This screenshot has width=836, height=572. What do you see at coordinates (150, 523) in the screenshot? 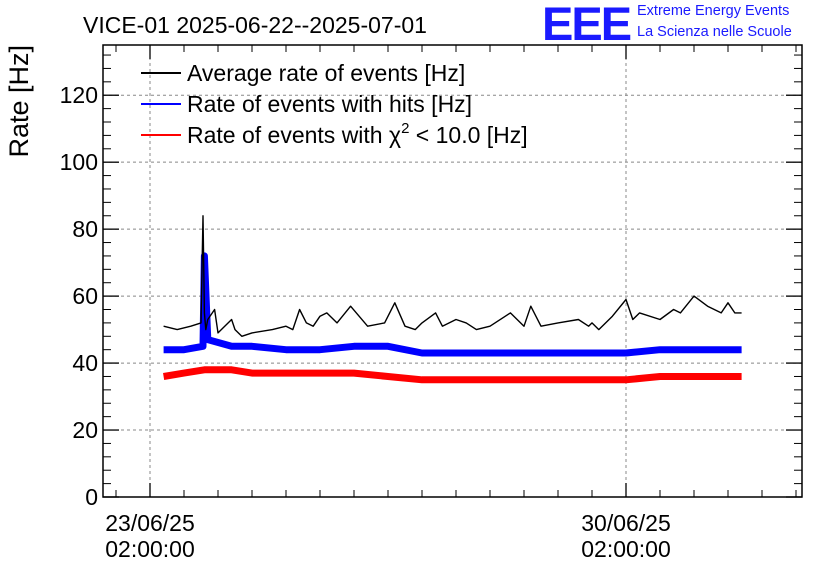
I see `x-tick-label-date: 23/06/25` at bounding box center [150, 523].